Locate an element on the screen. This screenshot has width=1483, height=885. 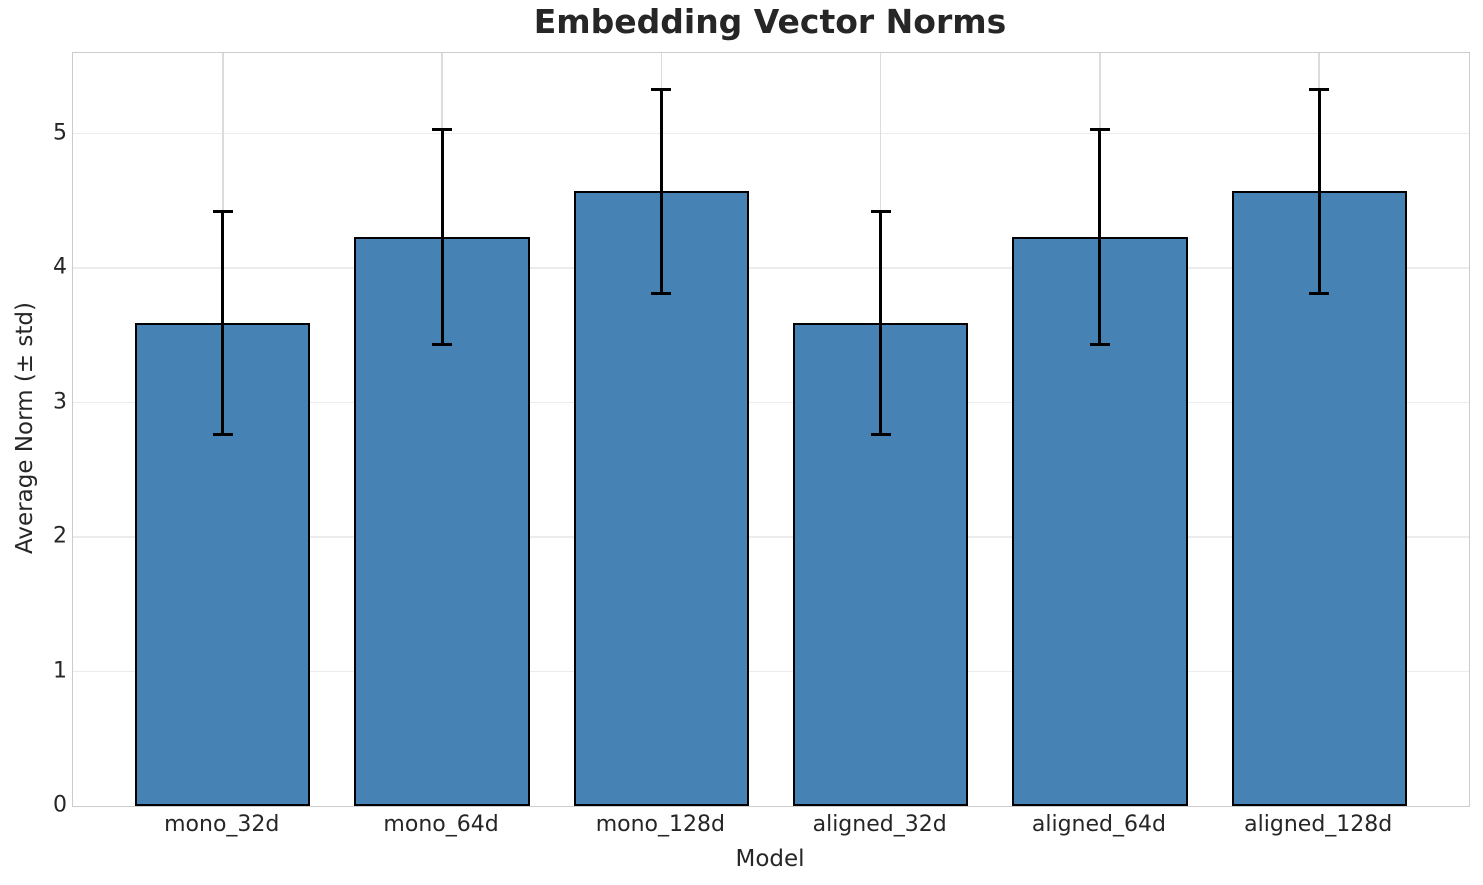
error-bar-mono_64d is located at coordinates (442, 237).